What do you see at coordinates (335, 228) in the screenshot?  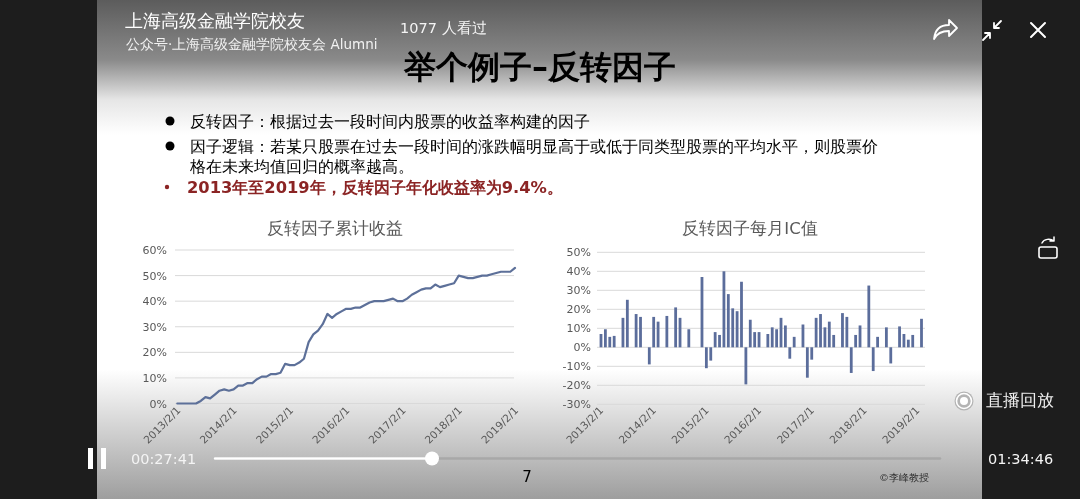 I see `chart-title: 反转因子累计收益` at bounding box center [335, 228].